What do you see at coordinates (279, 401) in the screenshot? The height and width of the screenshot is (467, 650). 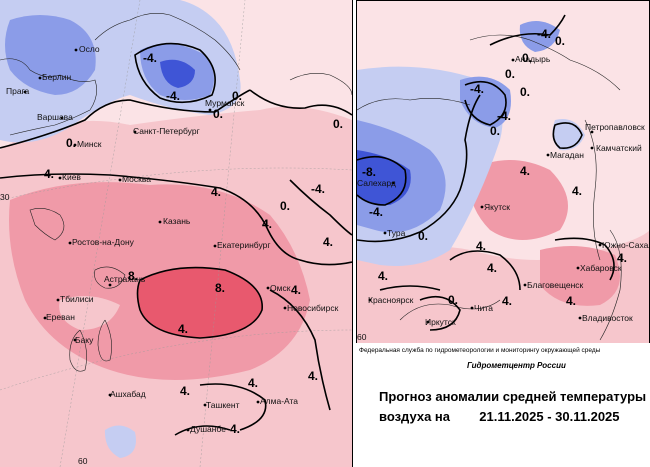 I see `city-label: Алма-Ата` at bounding box center [279, 401].